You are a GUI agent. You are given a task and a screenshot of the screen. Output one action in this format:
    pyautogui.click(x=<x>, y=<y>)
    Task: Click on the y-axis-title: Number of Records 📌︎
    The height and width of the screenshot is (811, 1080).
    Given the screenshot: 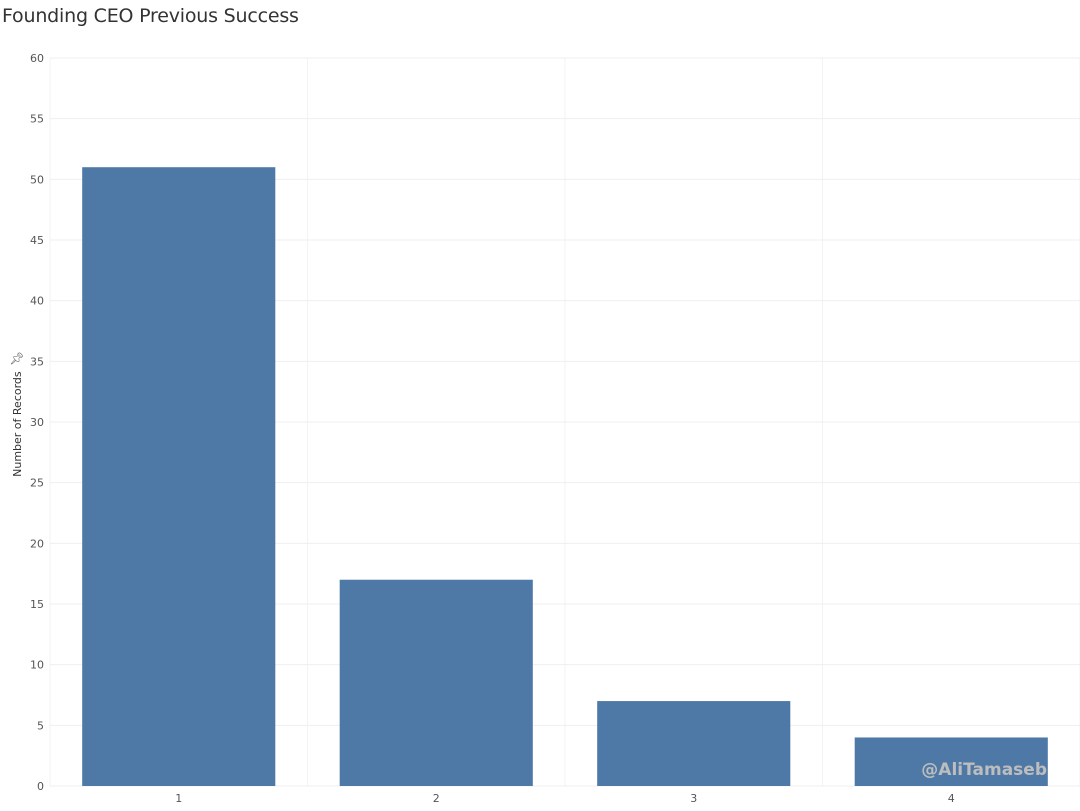 What is the action you would take?
    pyautogui.click(x=17, y=414)
    